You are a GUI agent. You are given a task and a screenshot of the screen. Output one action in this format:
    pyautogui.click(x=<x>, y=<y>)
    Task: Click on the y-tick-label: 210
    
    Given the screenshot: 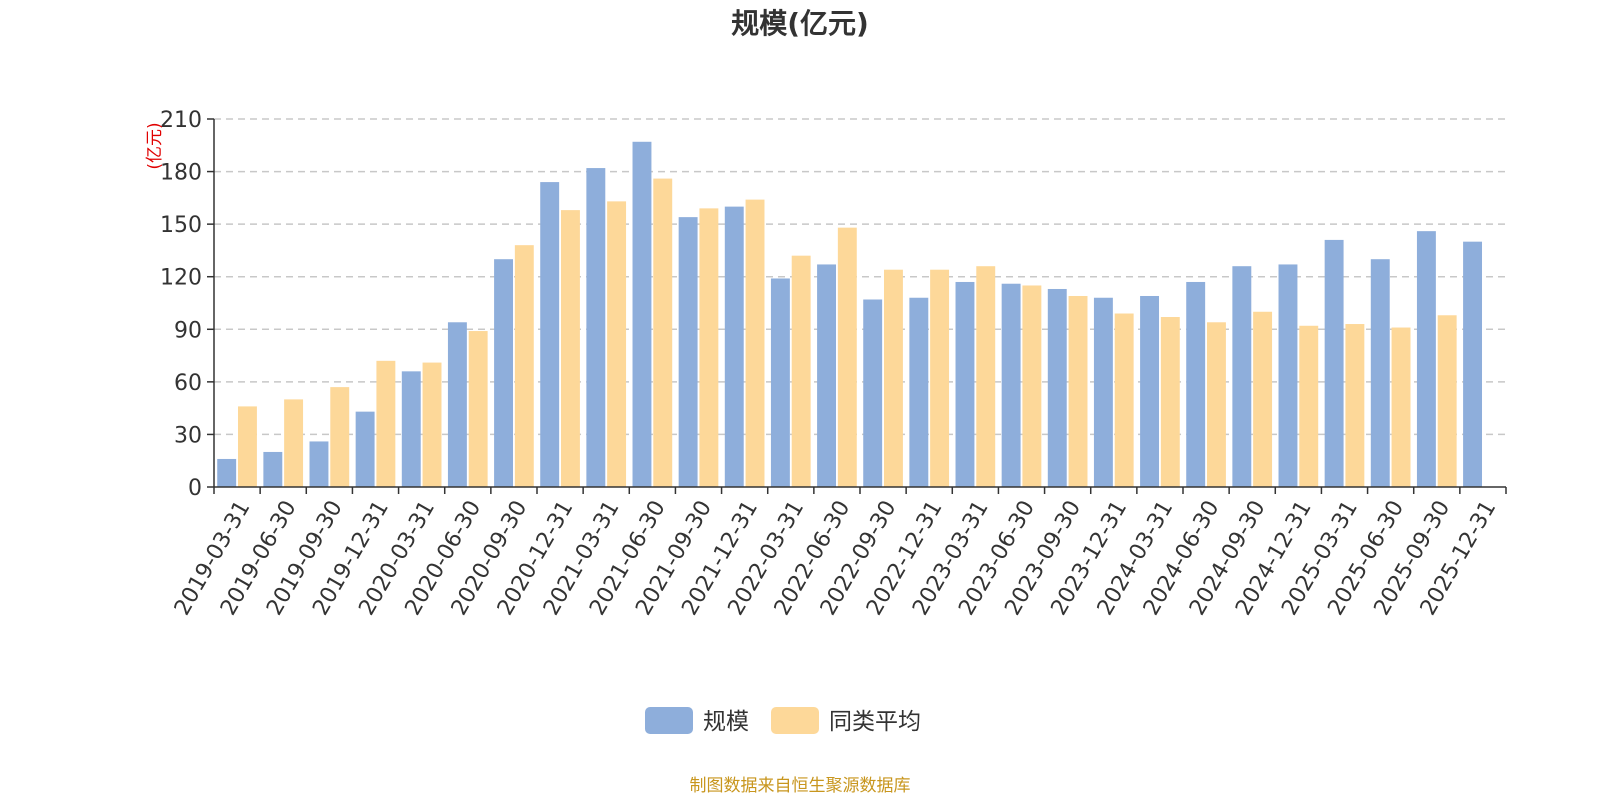 What is the action you would take?
    pyautogui.click(x=181, y=120)
    